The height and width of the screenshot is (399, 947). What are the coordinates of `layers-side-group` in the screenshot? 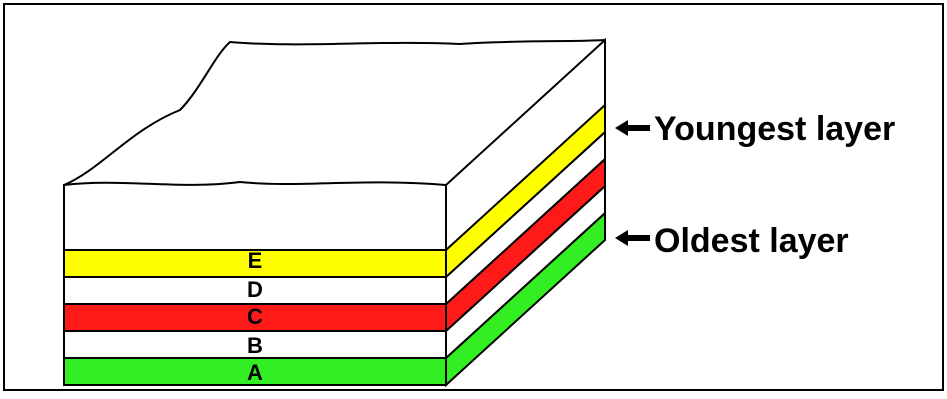 It's located at (525, 245).